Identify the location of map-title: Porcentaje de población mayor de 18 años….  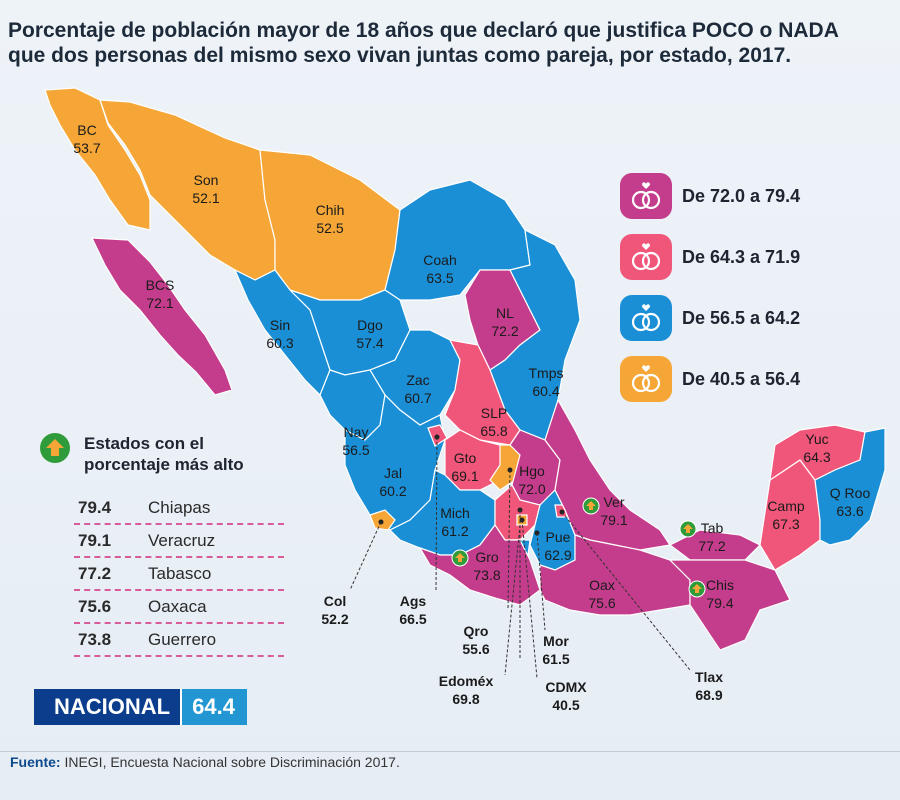
(454, 43).